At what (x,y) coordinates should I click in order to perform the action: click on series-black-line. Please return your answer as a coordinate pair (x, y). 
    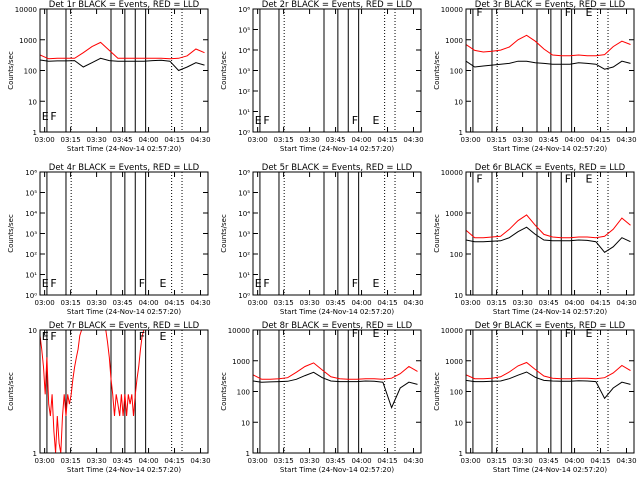
    Looking at the image, I should click on (548, 385).